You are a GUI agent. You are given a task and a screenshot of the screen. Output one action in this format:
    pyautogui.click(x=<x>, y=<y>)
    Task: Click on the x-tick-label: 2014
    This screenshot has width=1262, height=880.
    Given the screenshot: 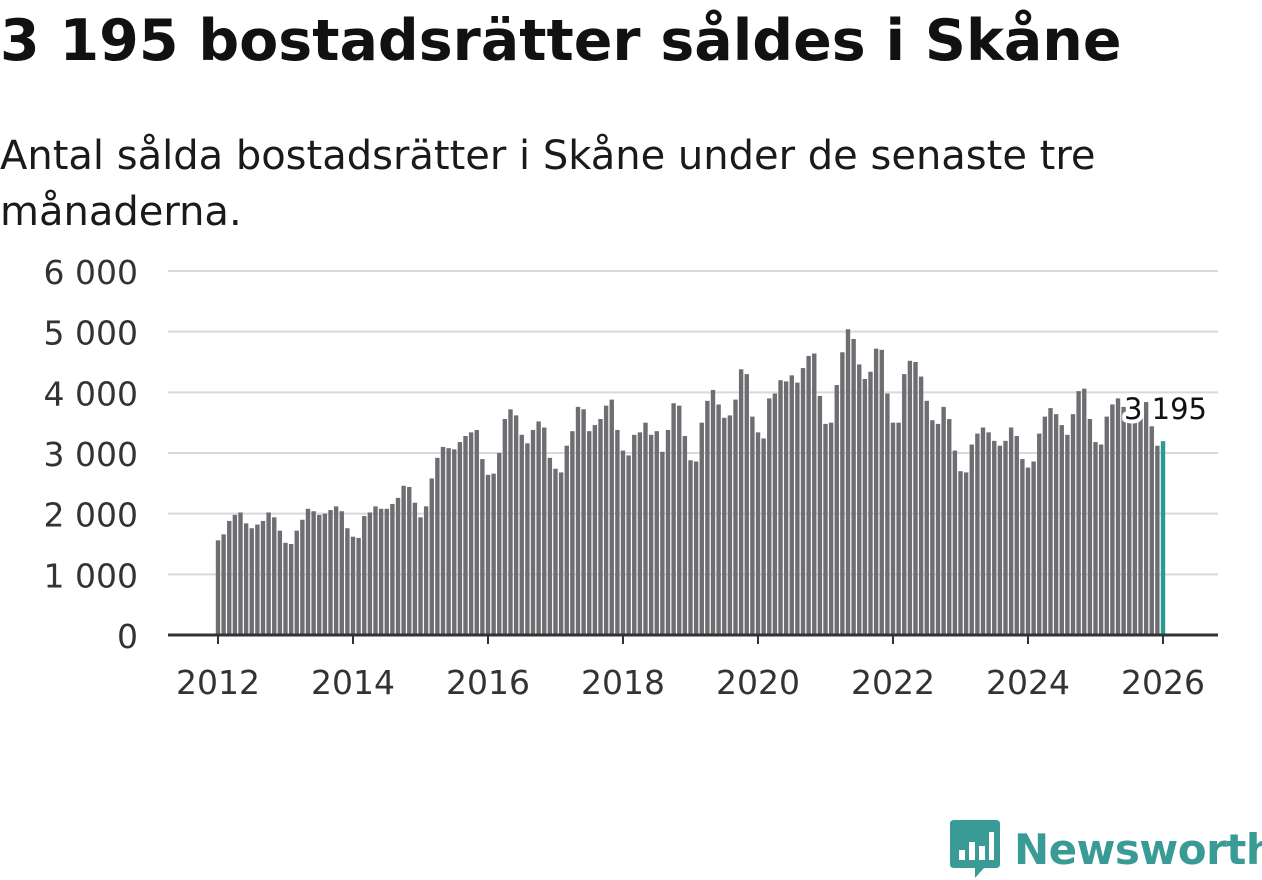 What is the action you would take?
    pyautogui.click(x=353, y=682)
    